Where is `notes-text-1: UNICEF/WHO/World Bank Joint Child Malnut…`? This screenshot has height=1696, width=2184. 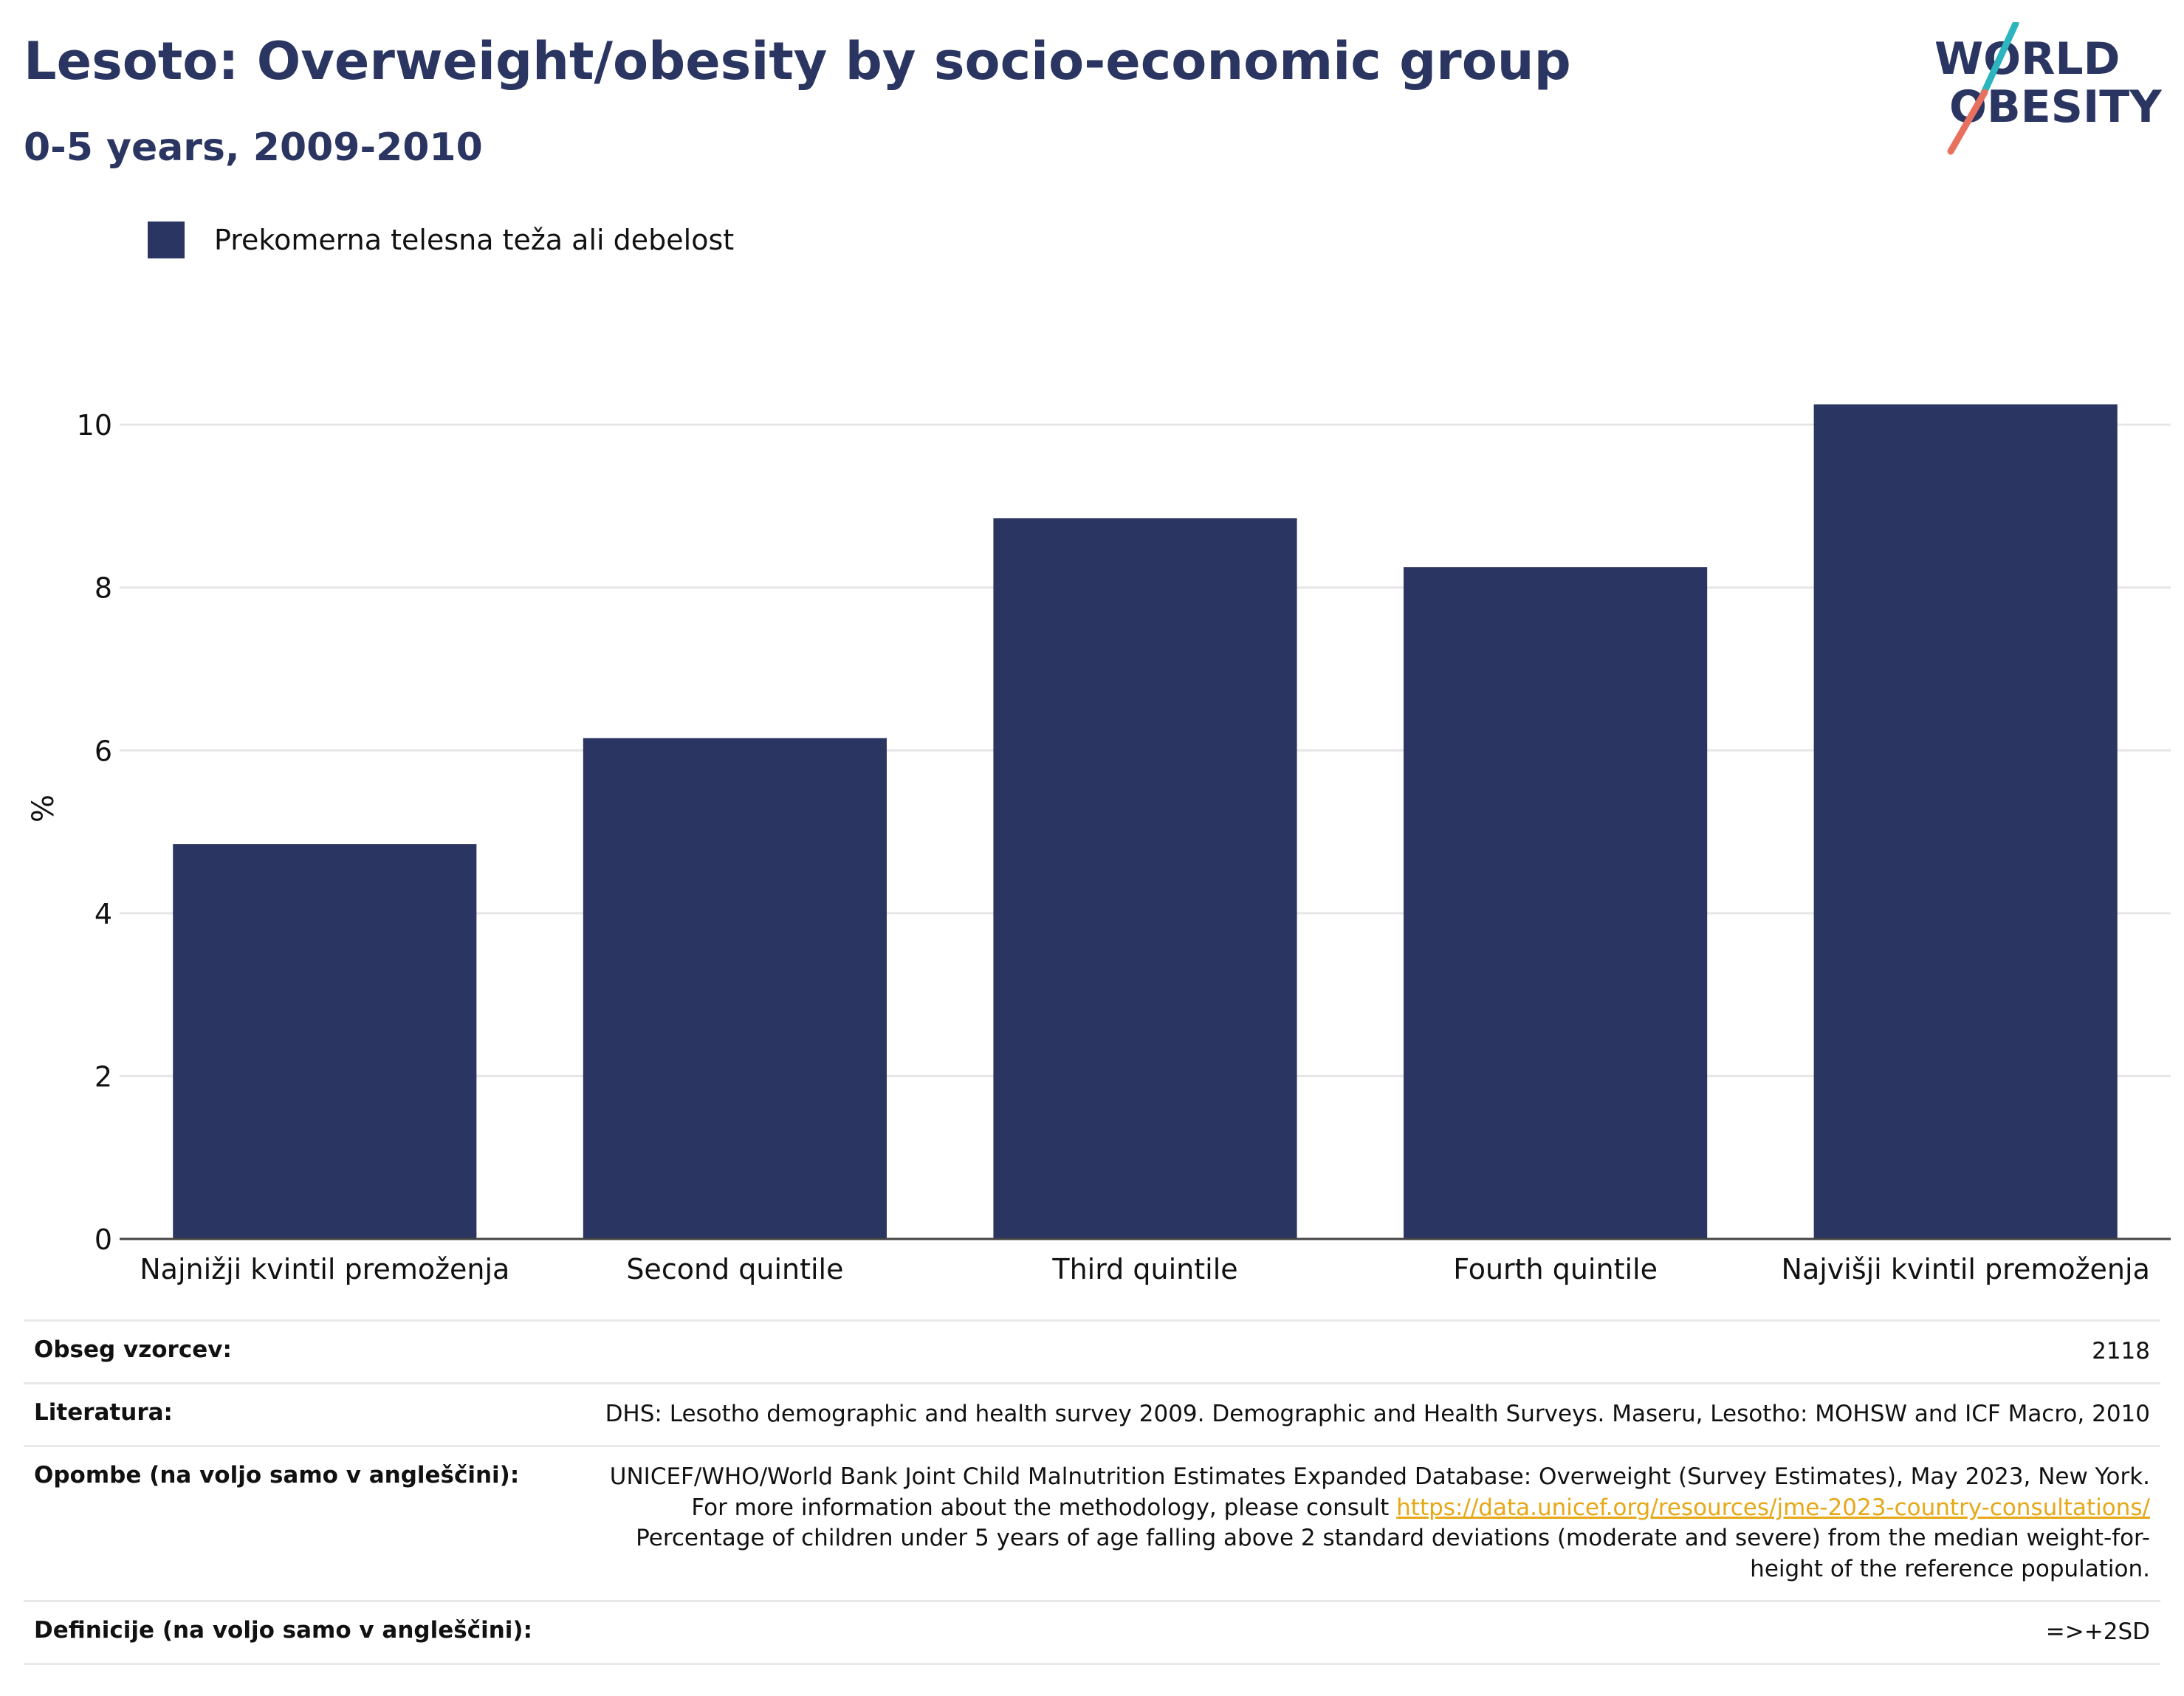 notes-text-1: UNICEF/WHO/World Bank Joint Child Malnut… is located at coordinates (1379, 1492).